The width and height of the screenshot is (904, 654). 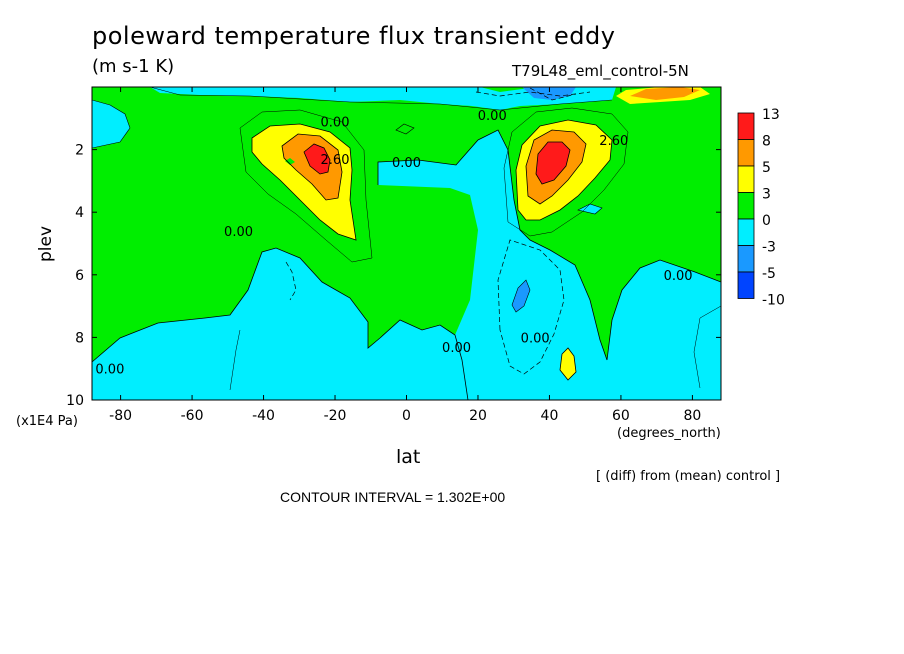 What do you see at coordinates (766, 221) in the screenshot?
I see `colorbar-label: 0` at bounding box center [766, 221].